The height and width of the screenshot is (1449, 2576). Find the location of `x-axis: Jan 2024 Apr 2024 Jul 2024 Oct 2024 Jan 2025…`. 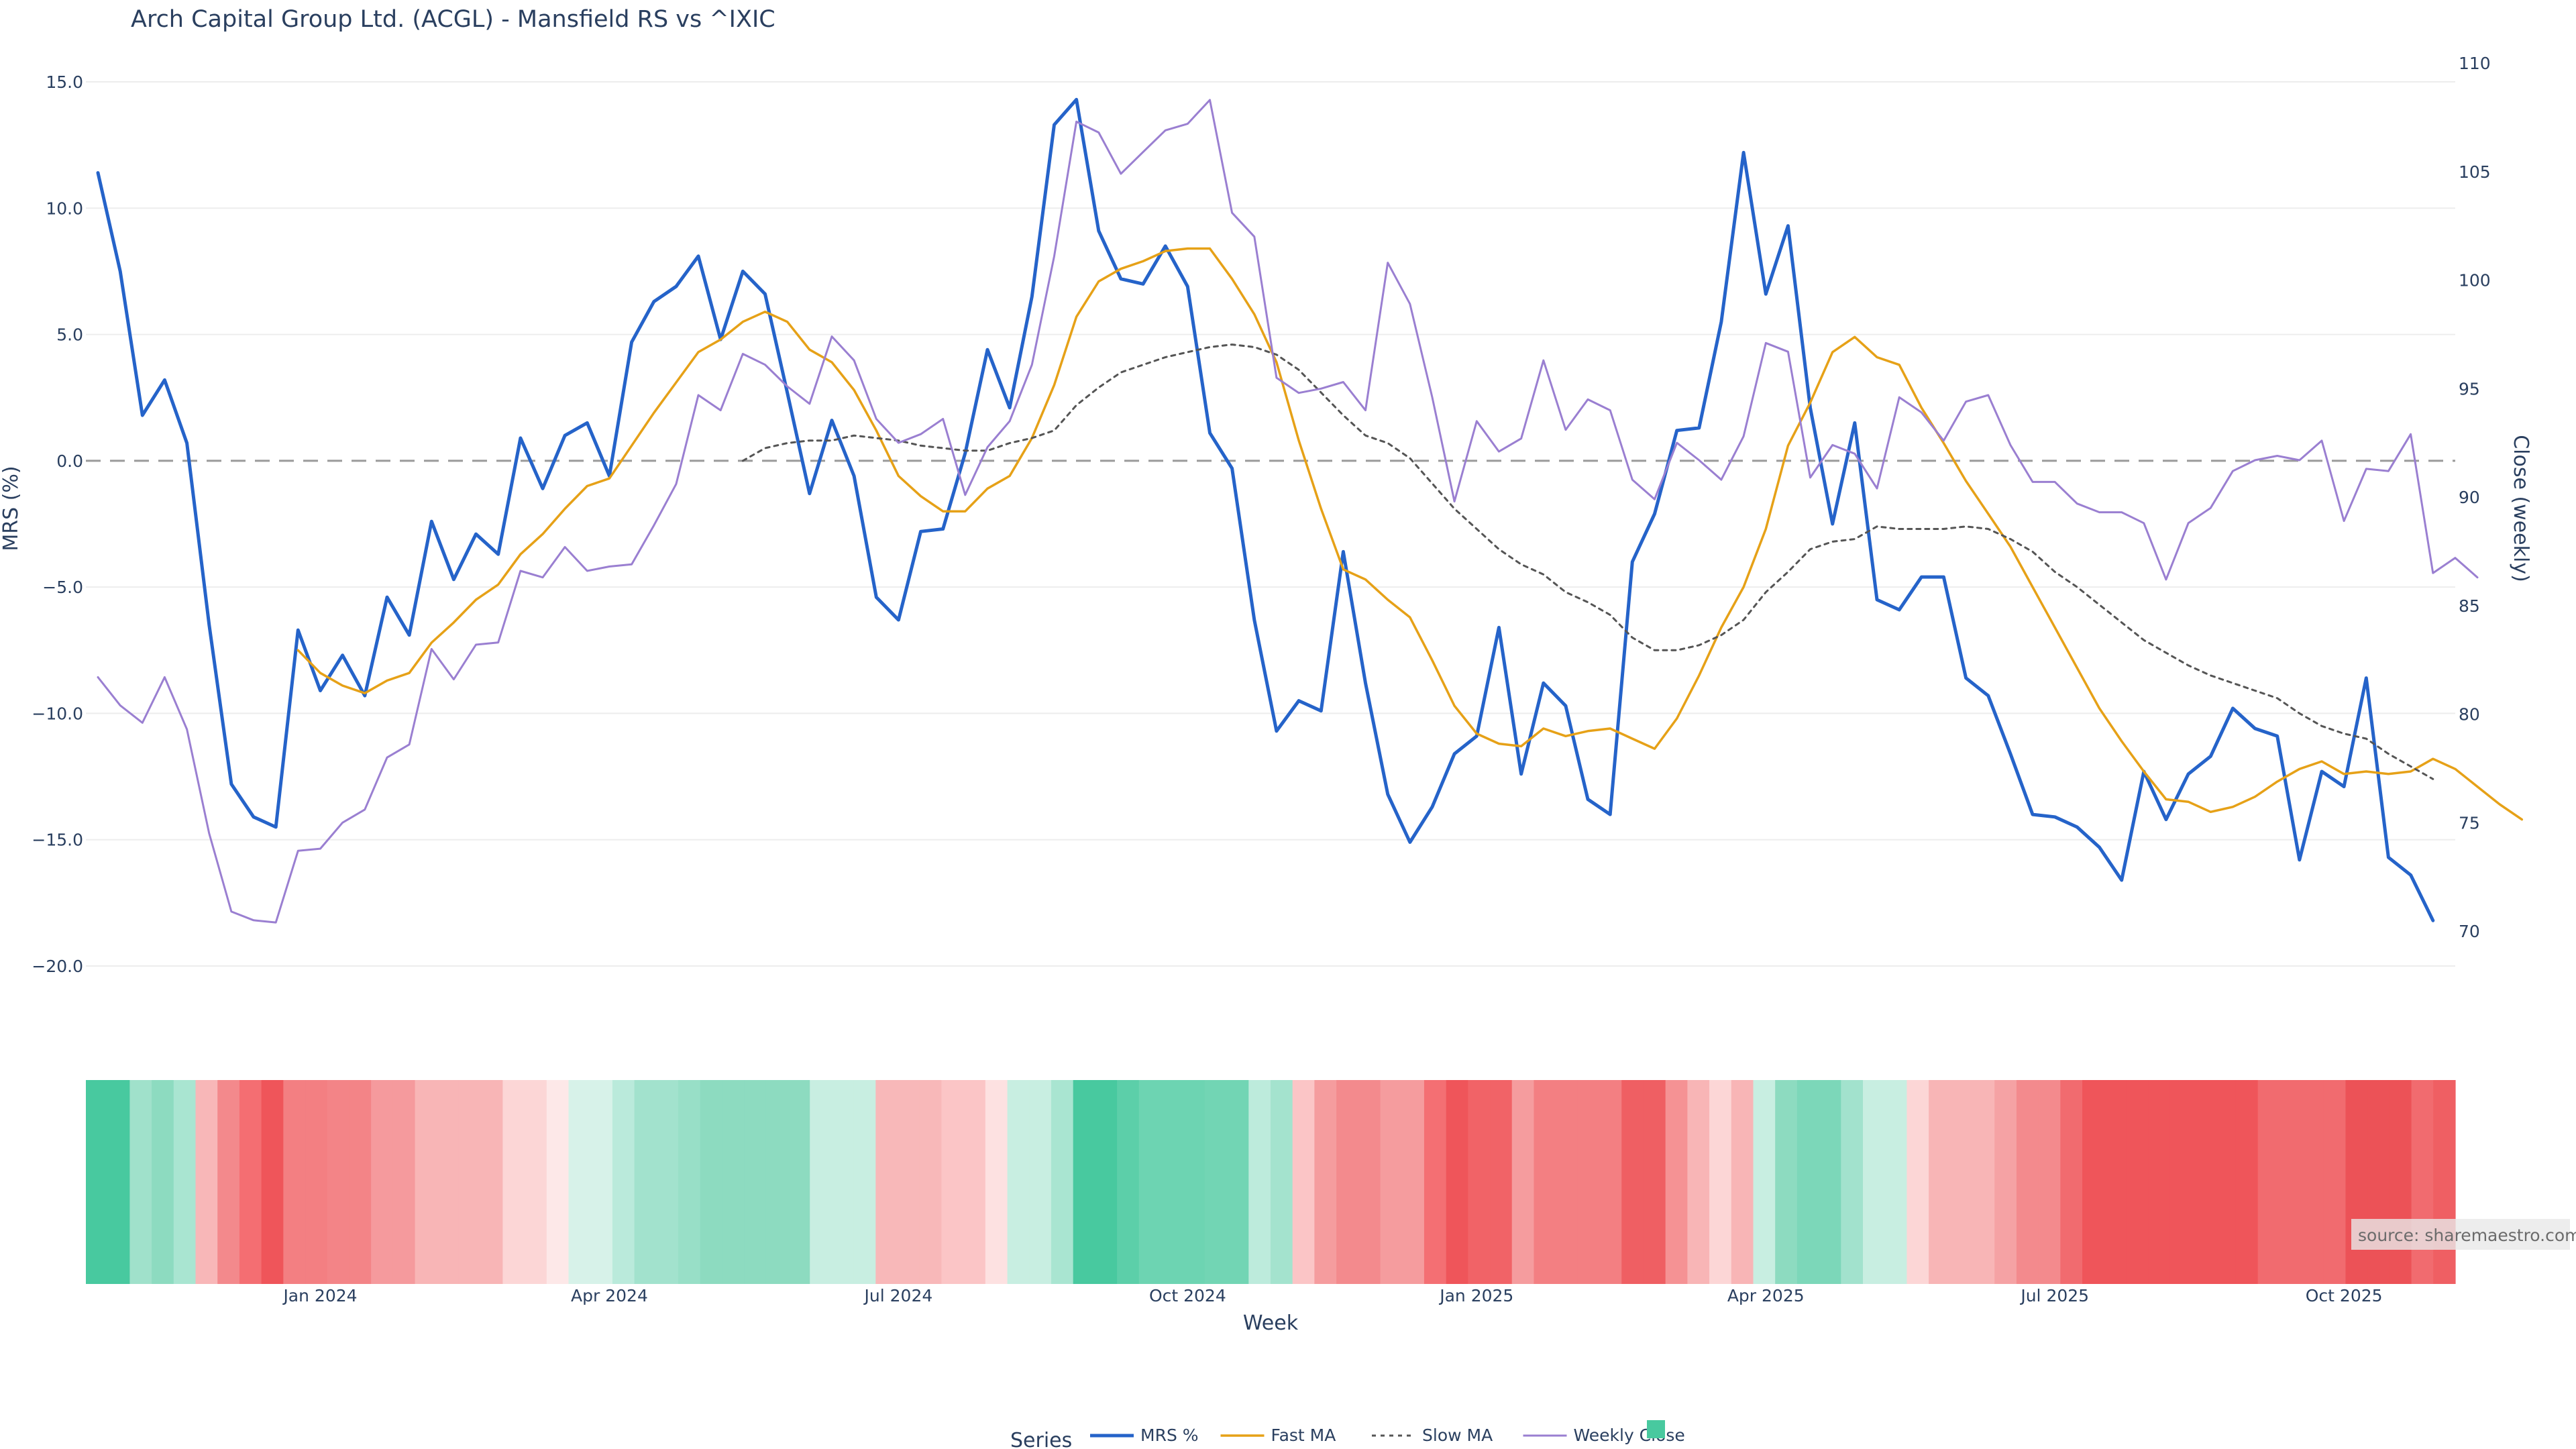

x-axis: Jan 2024 Apr 2024 Jul 2024 Oct 2024 Jan 2025… is located at coordinates (1332, 1295).